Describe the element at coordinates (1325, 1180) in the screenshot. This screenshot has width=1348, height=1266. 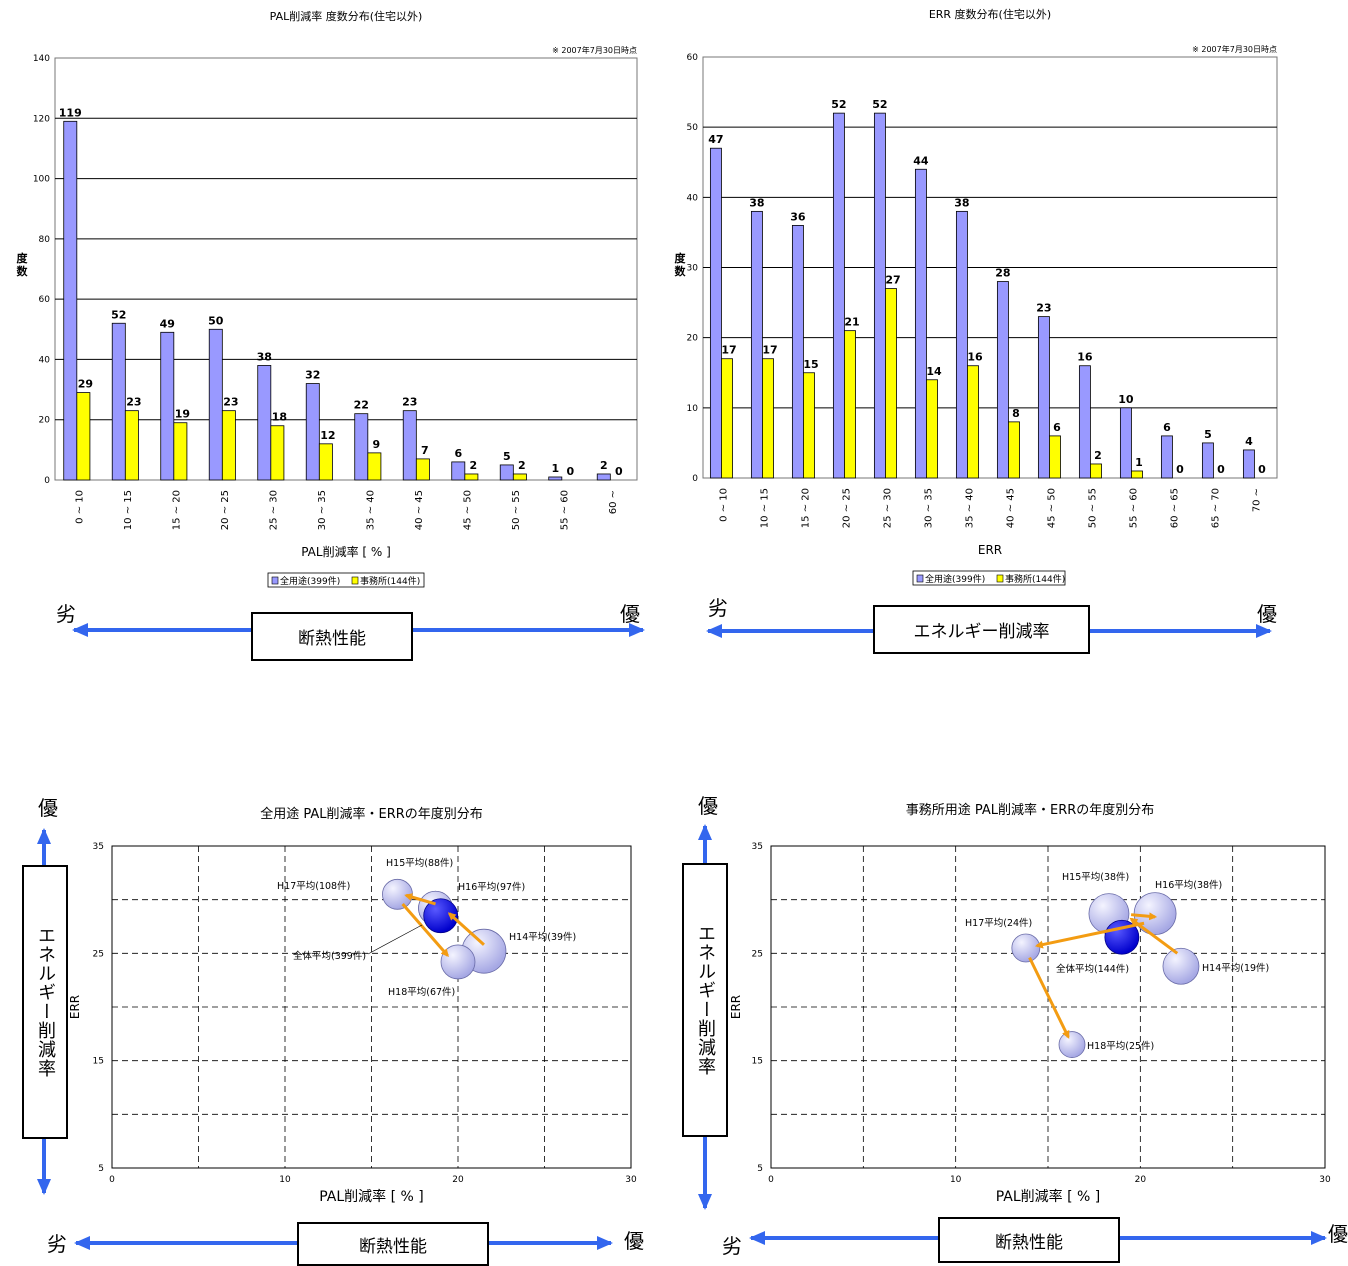
I see `x-tick-label: 30` at that location.